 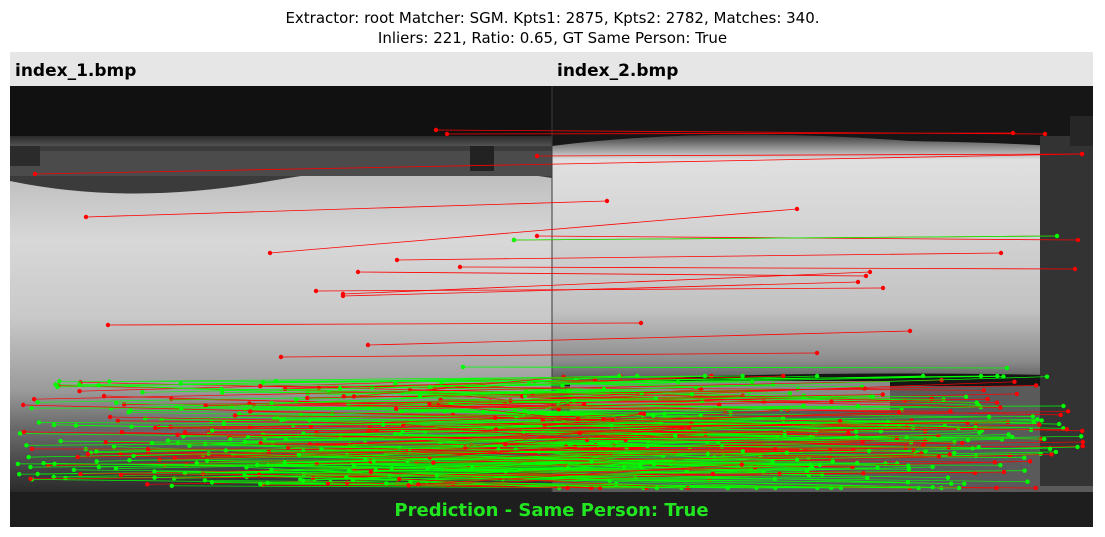 I want to click on right-image-label: index_2.bmp, so click(x=618, y=71).